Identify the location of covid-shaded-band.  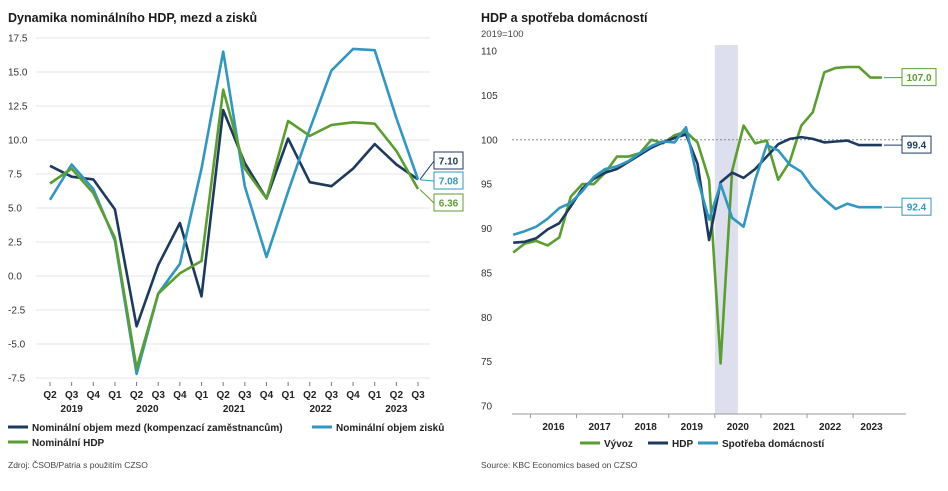
(726, 229).